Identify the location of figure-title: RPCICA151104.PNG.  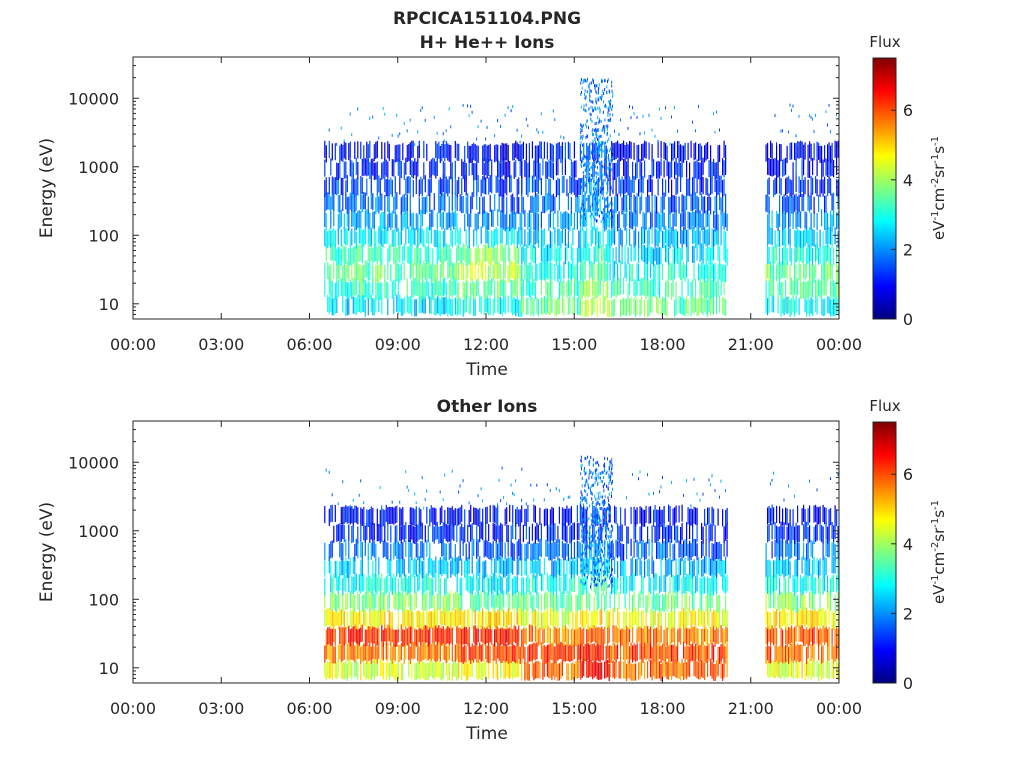
(487, 19).